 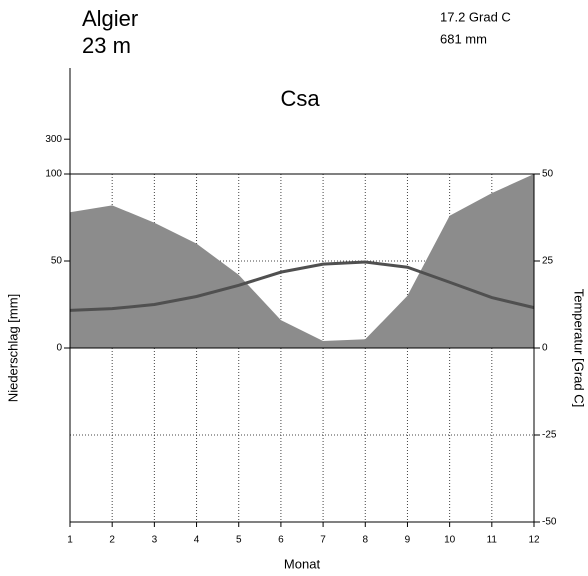 What do you see at coordinates (408, 540) in the screenshot?
I see `x-tick-label: 9` at bounding box center [408, 540].